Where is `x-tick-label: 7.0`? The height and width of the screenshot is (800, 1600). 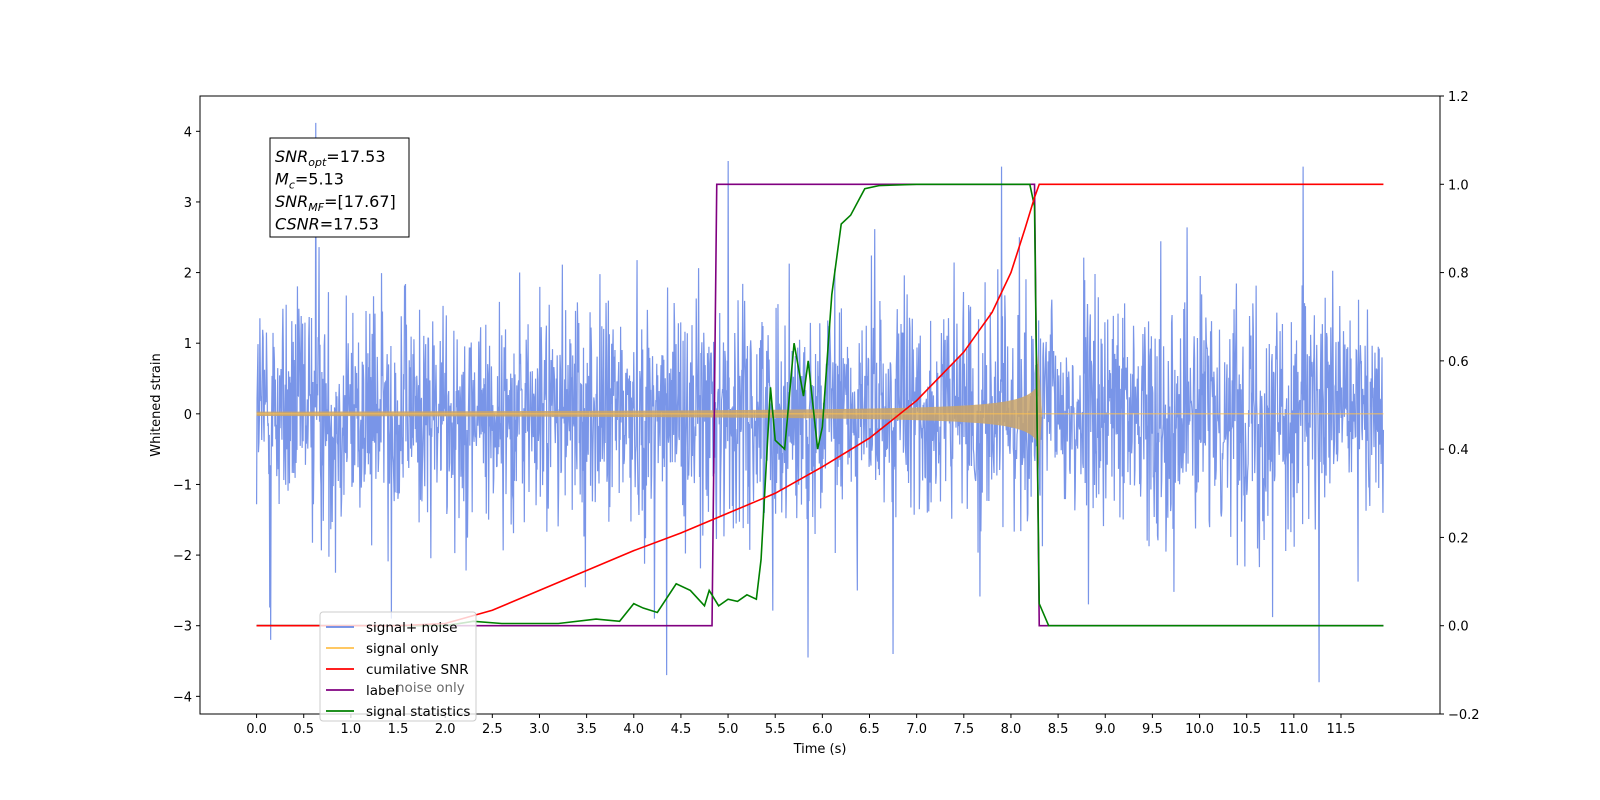 x-tick-label: 7.0 is located at coordinates (916, 729).